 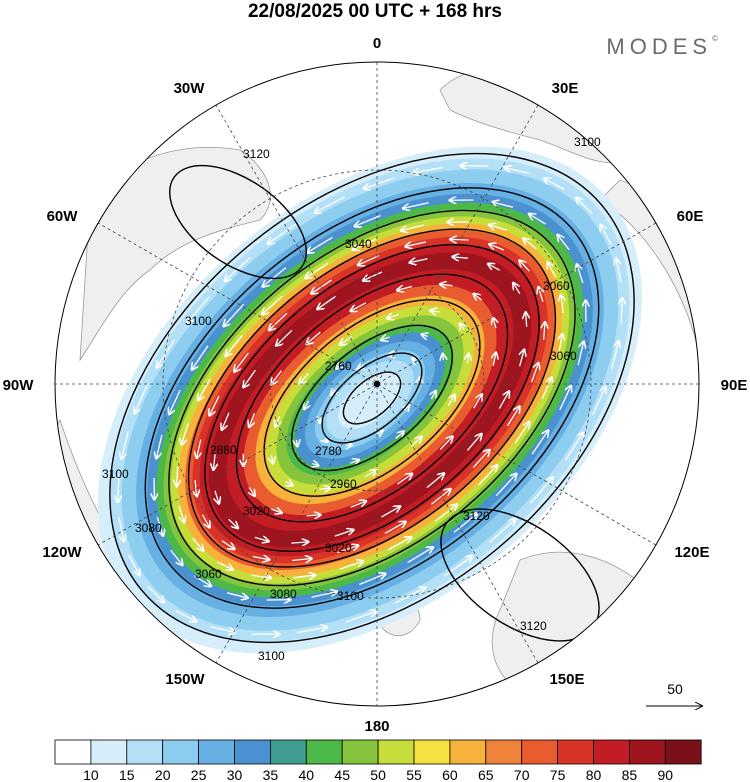 I want to click on colorbar, so click(x=378, y=752).